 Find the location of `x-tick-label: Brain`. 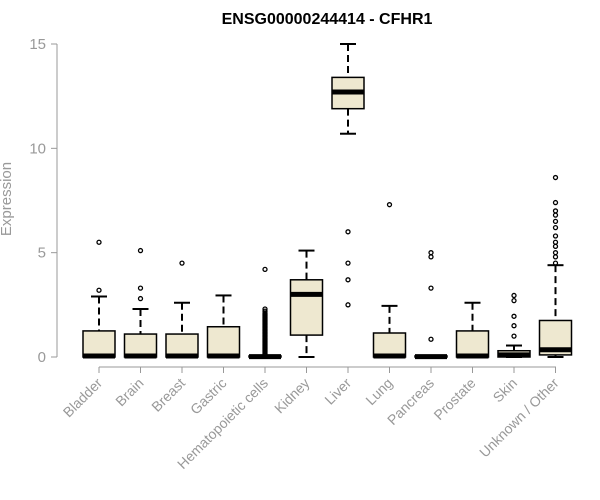

x-tick-label: Brain is located at coordinates (129, 392).